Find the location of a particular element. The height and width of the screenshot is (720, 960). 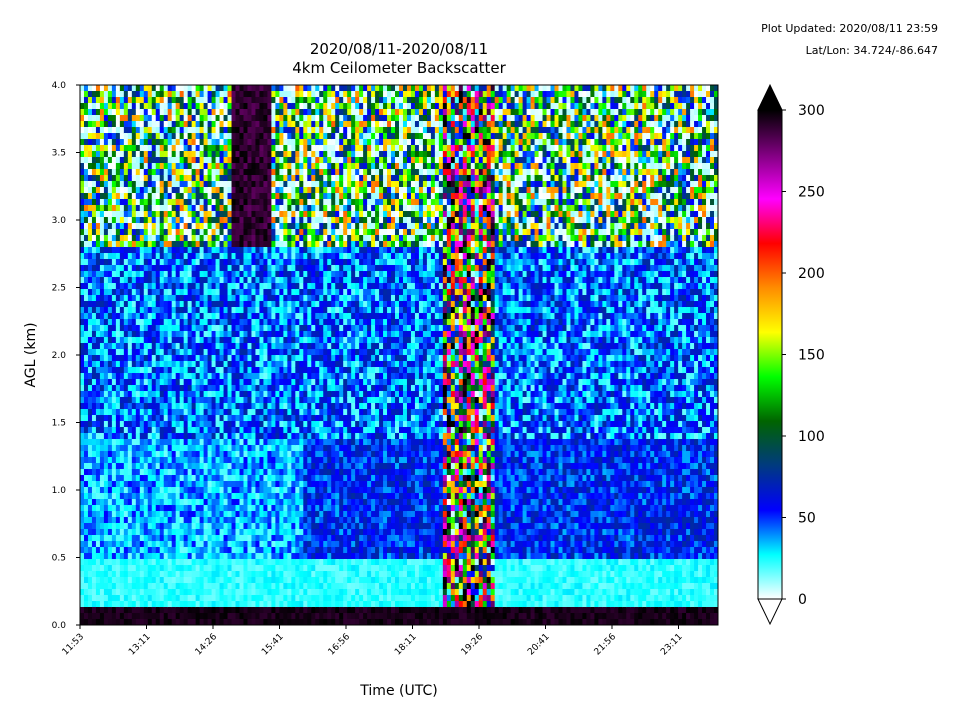

x-tick-label: 23:11 is located at coordinates (671, 644).